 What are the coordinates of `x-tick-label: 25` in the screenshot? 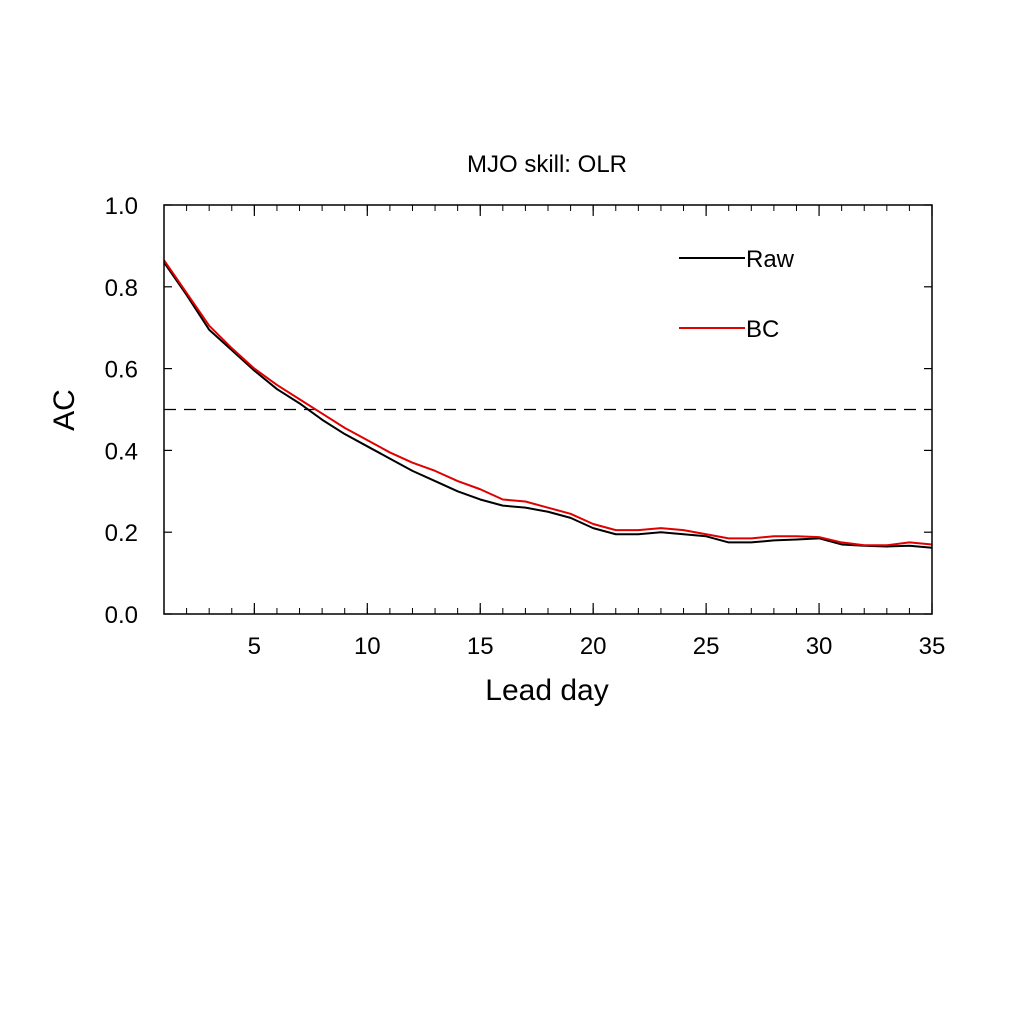 It's located at (706, 646).